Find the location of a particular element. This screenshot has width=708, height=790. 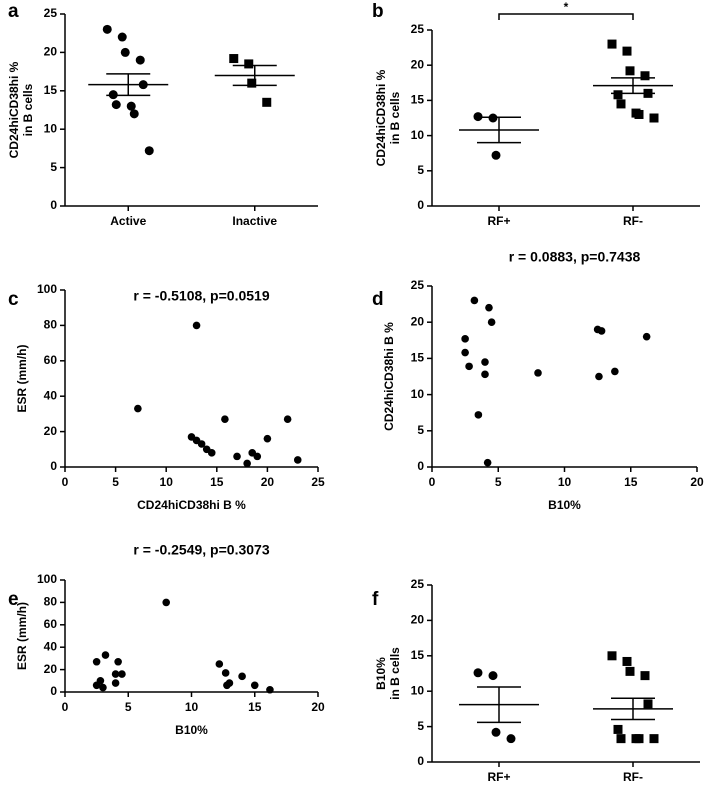

y-tick-label: 40 is located at coordinates (51, 395).